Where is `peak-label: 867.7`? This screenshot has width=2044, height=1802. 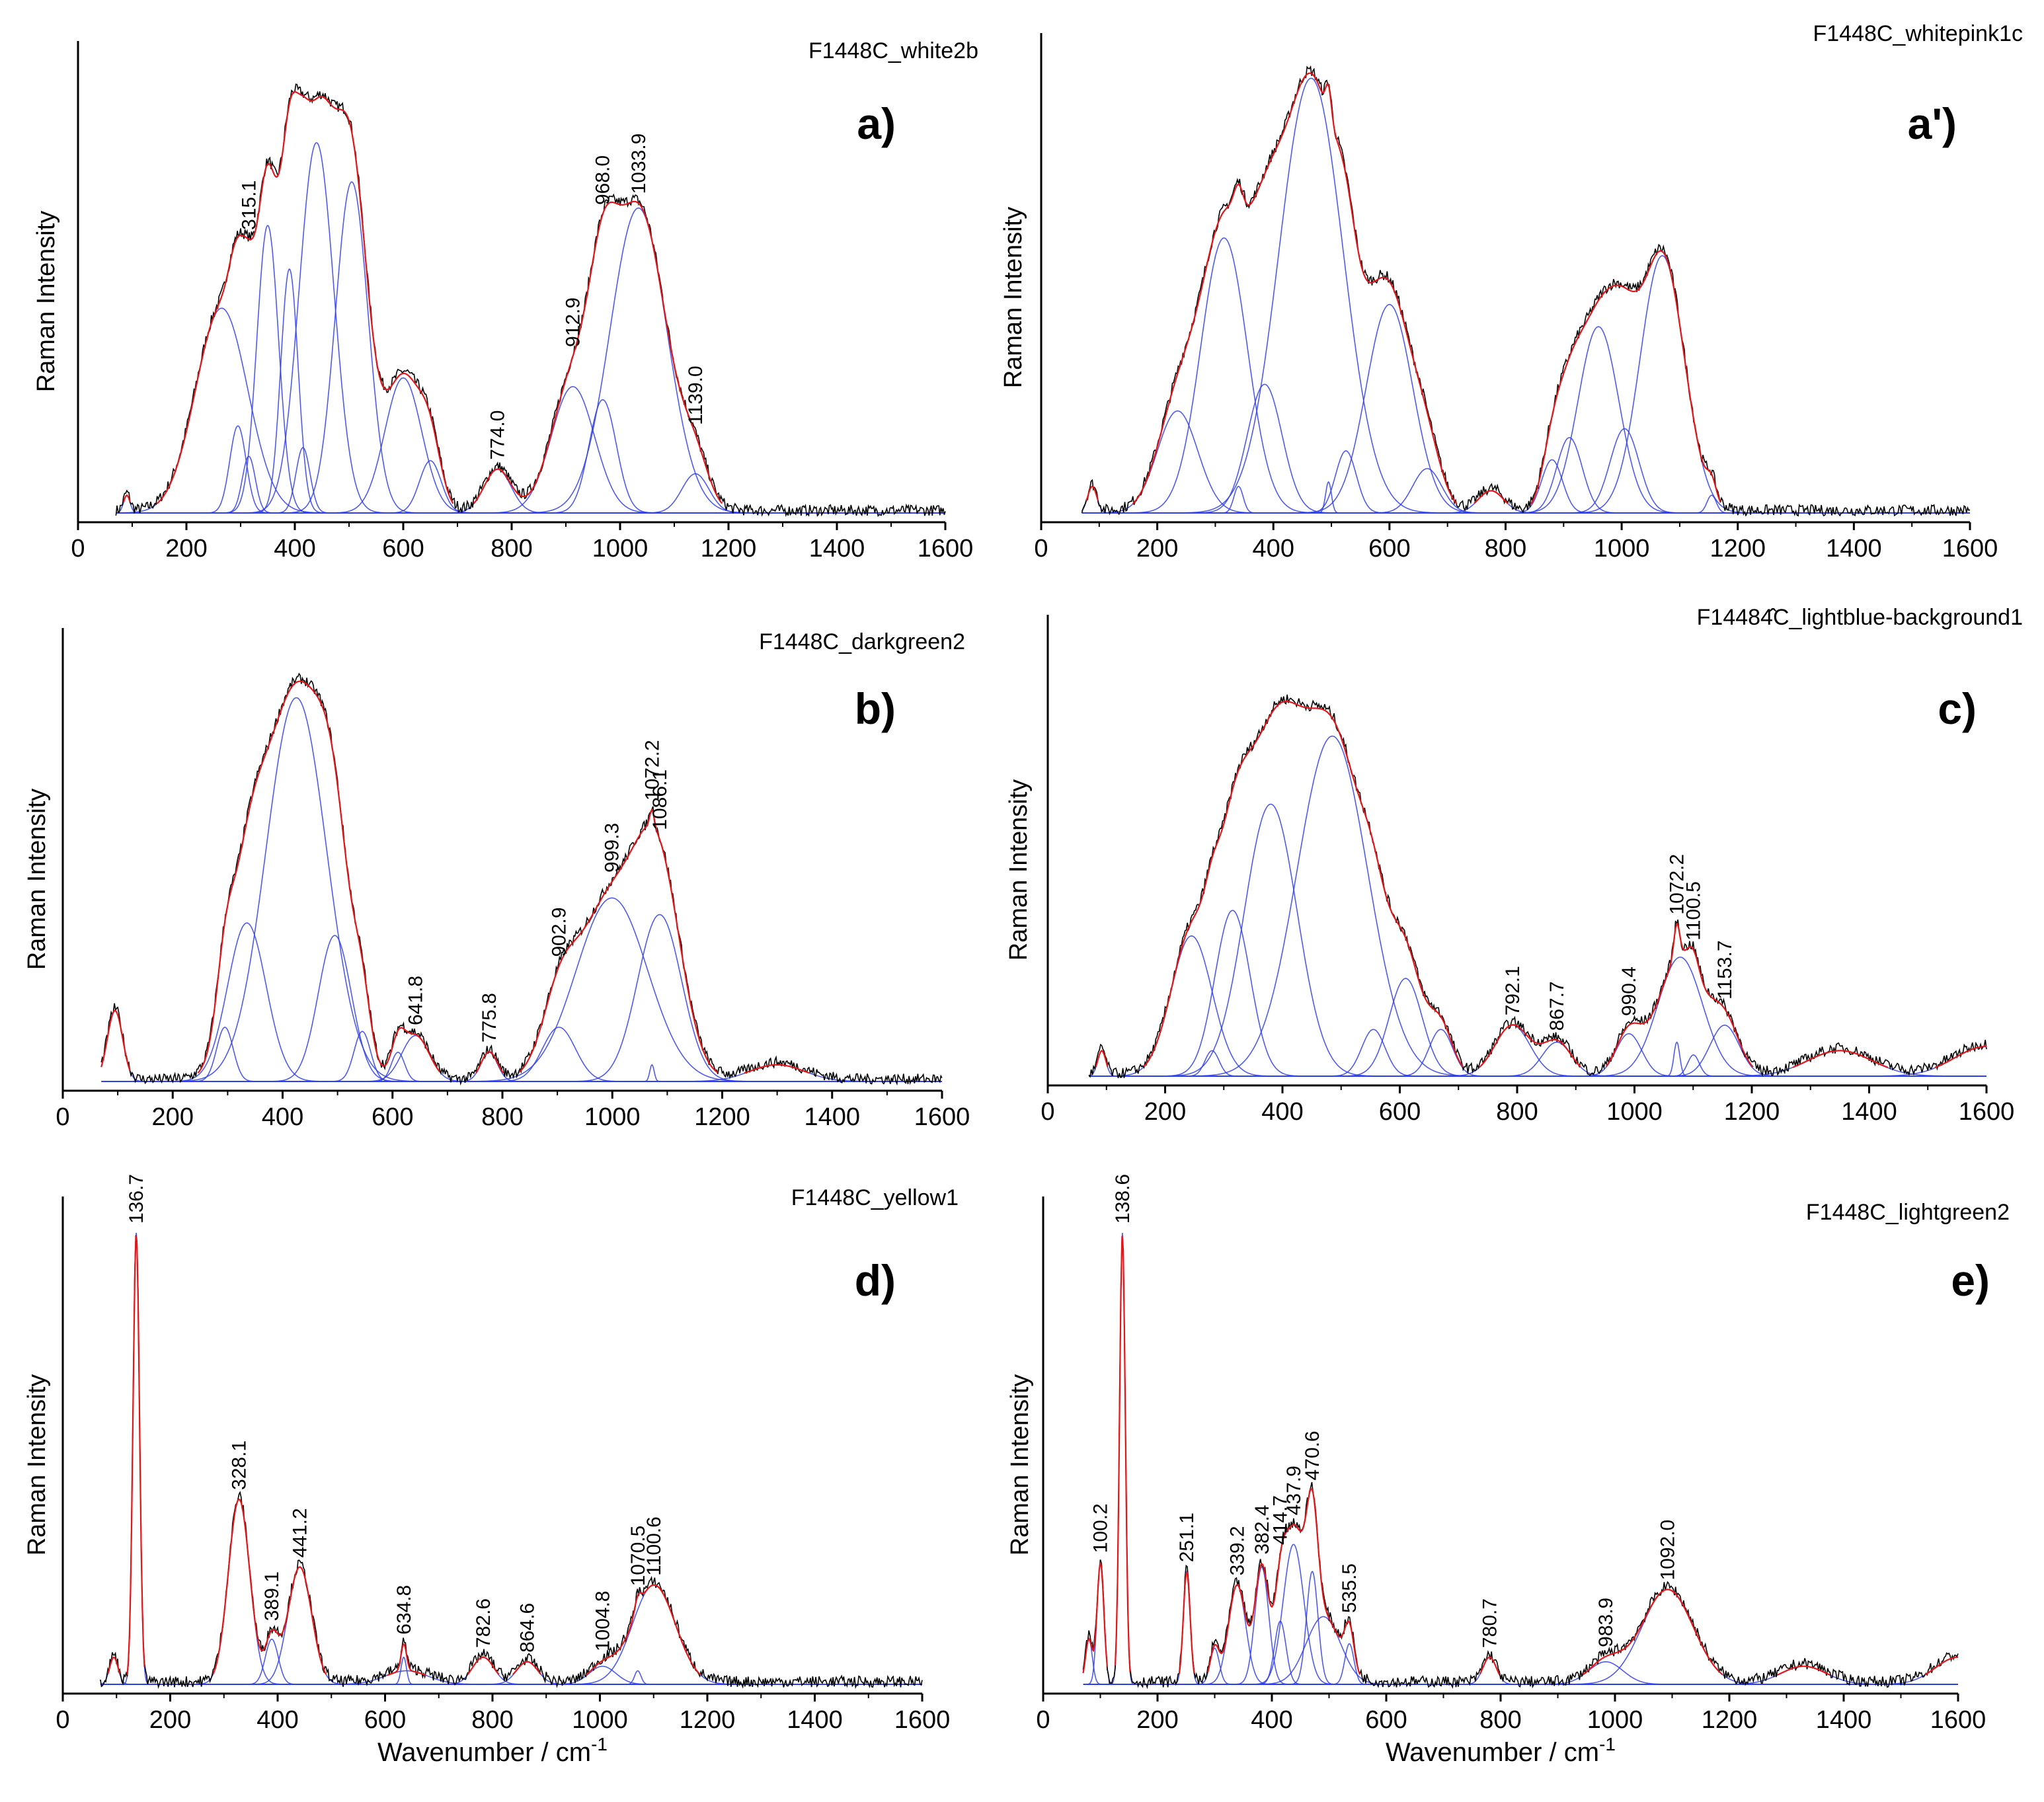 peak-label: 867.7 is located at coordinates (1557, 1006).